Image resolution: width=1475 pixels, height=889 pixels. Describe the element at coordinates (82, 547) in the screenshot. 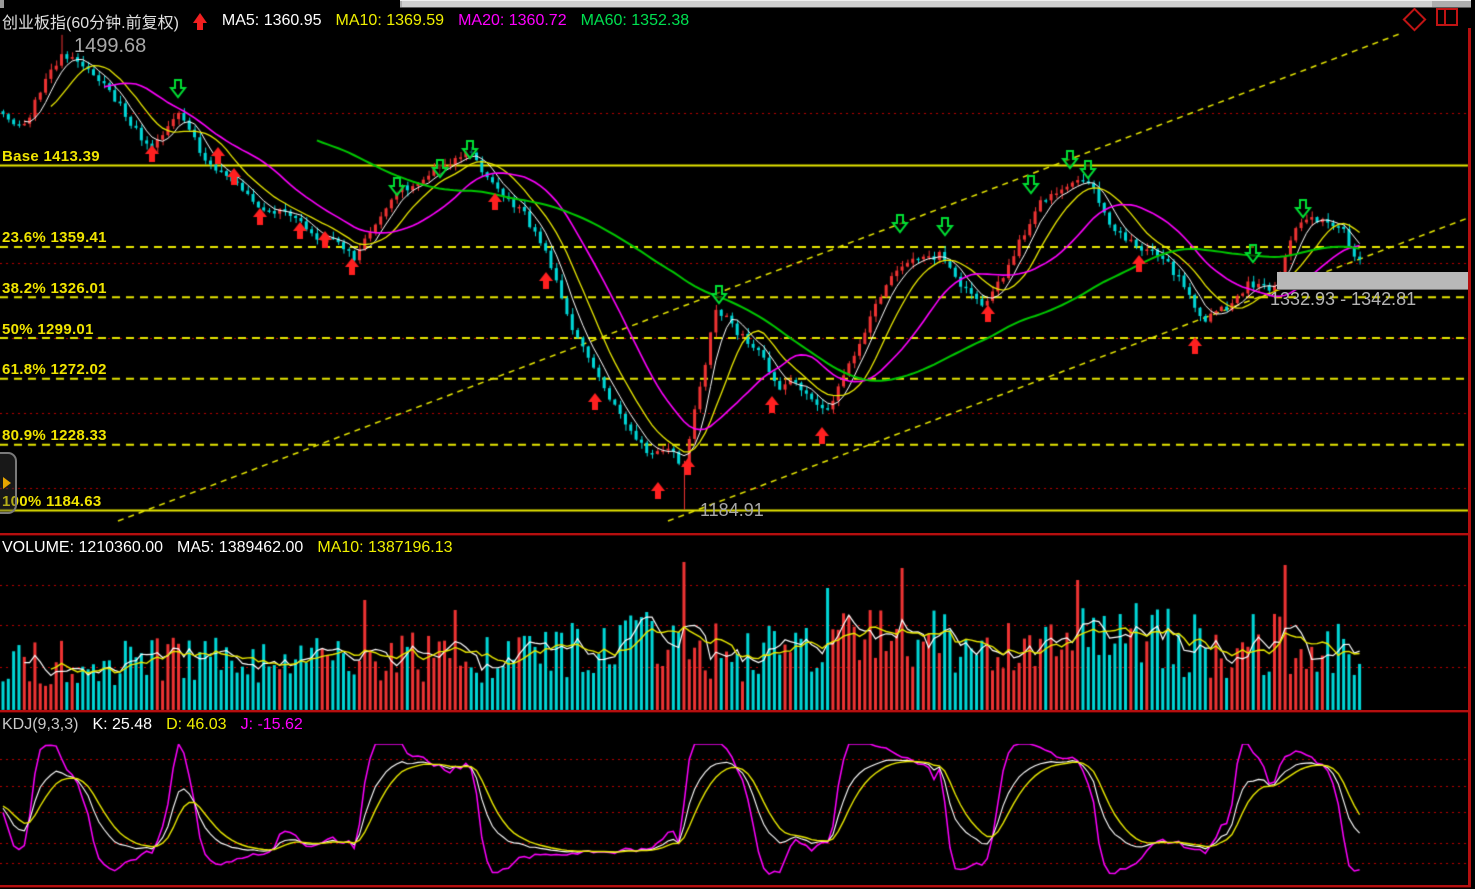

I see `volume-value: VOLUME: 1210360.00` at that location.